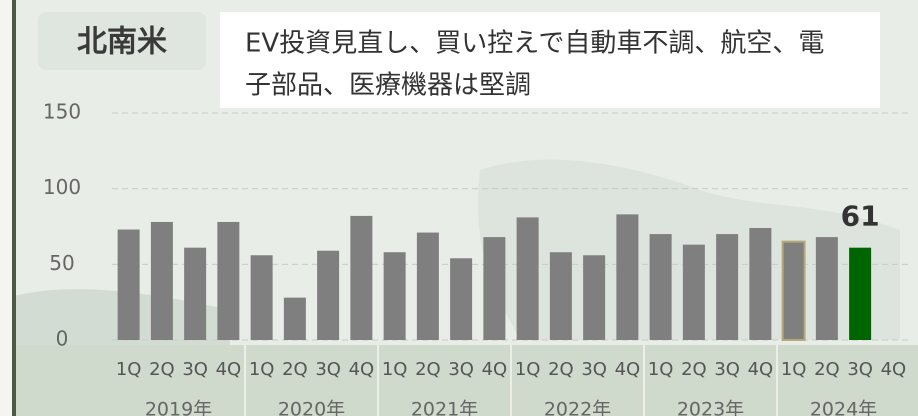 This screenshot has height=416, width=918. I want to click on chart-title: 北南米, so click(122, 42).